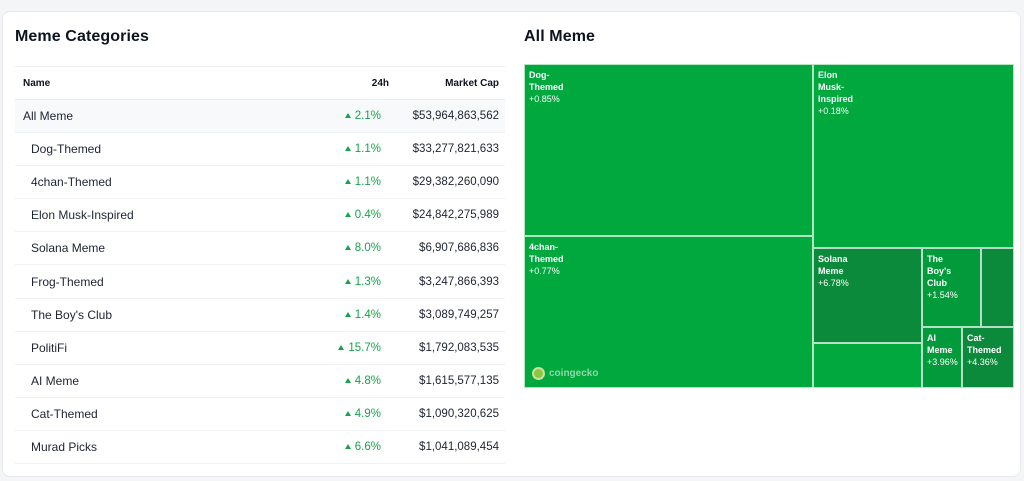  What do you see at coordinates (367, 446) in the screenshot?
I see `change-value: 6.6%` at bounding box center [367, 446].